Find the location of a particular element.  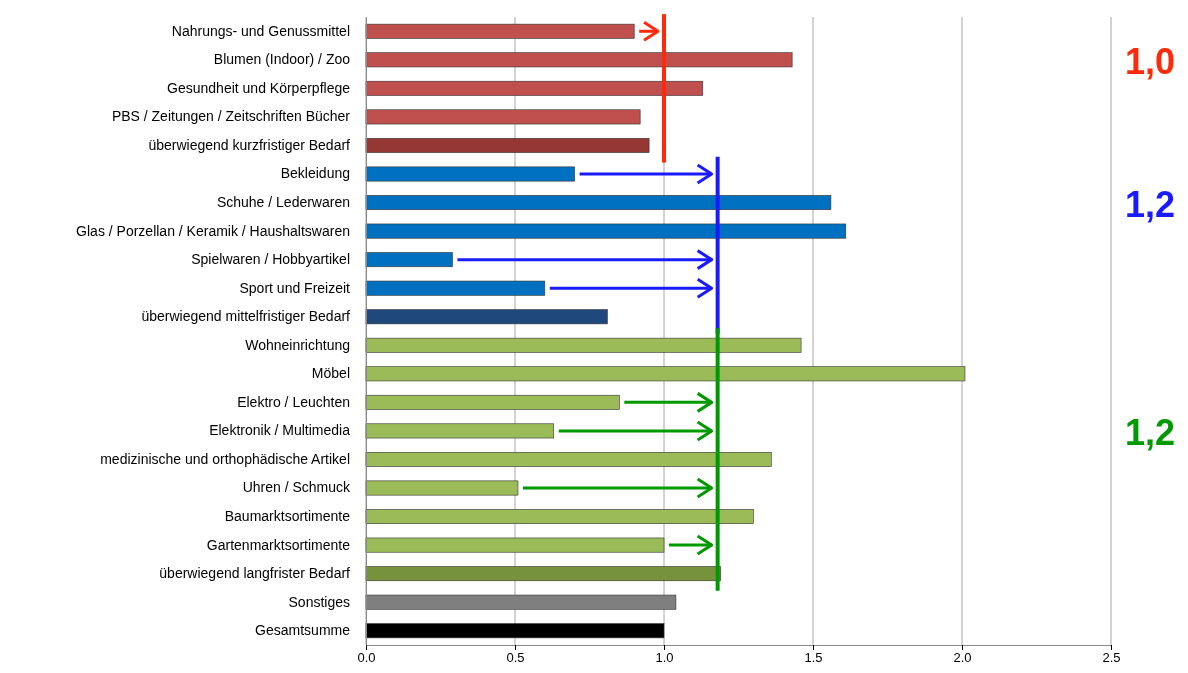

x-tick-label: 2.0 is located at coordinates (962, 658).